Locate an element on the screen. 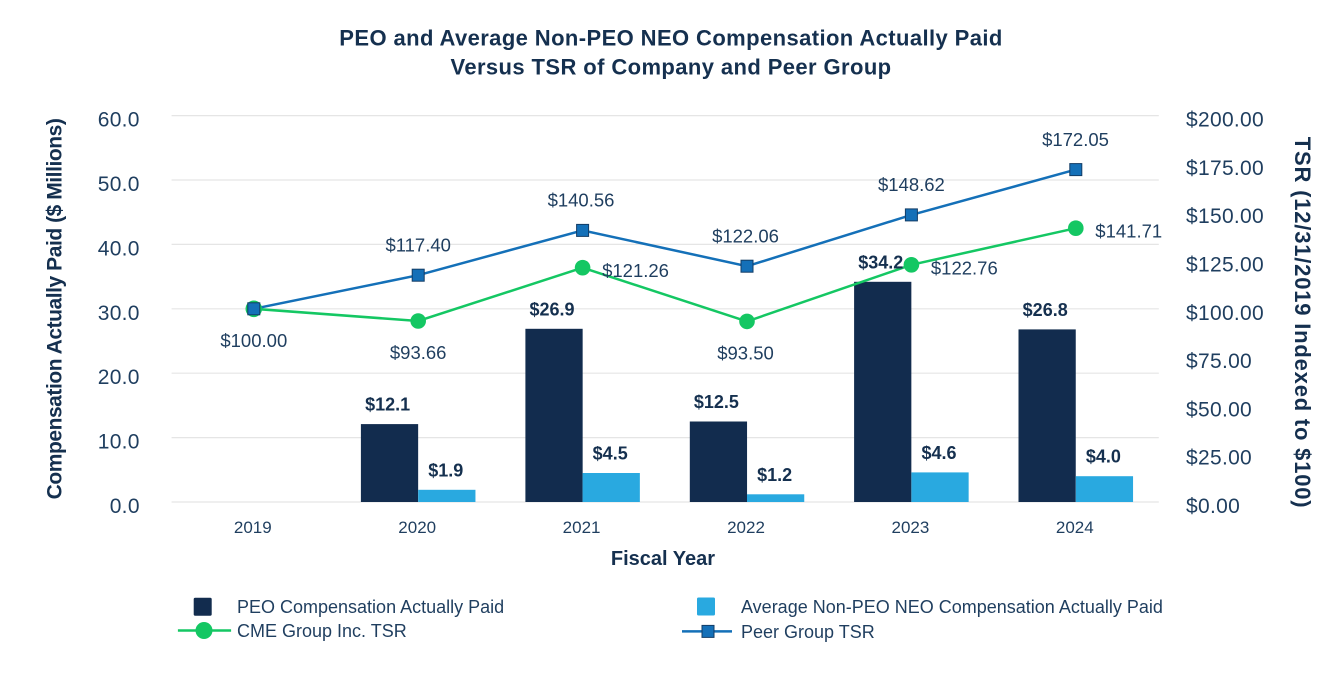  svg-text: $26.8 is located at coordinates (1045, 310).